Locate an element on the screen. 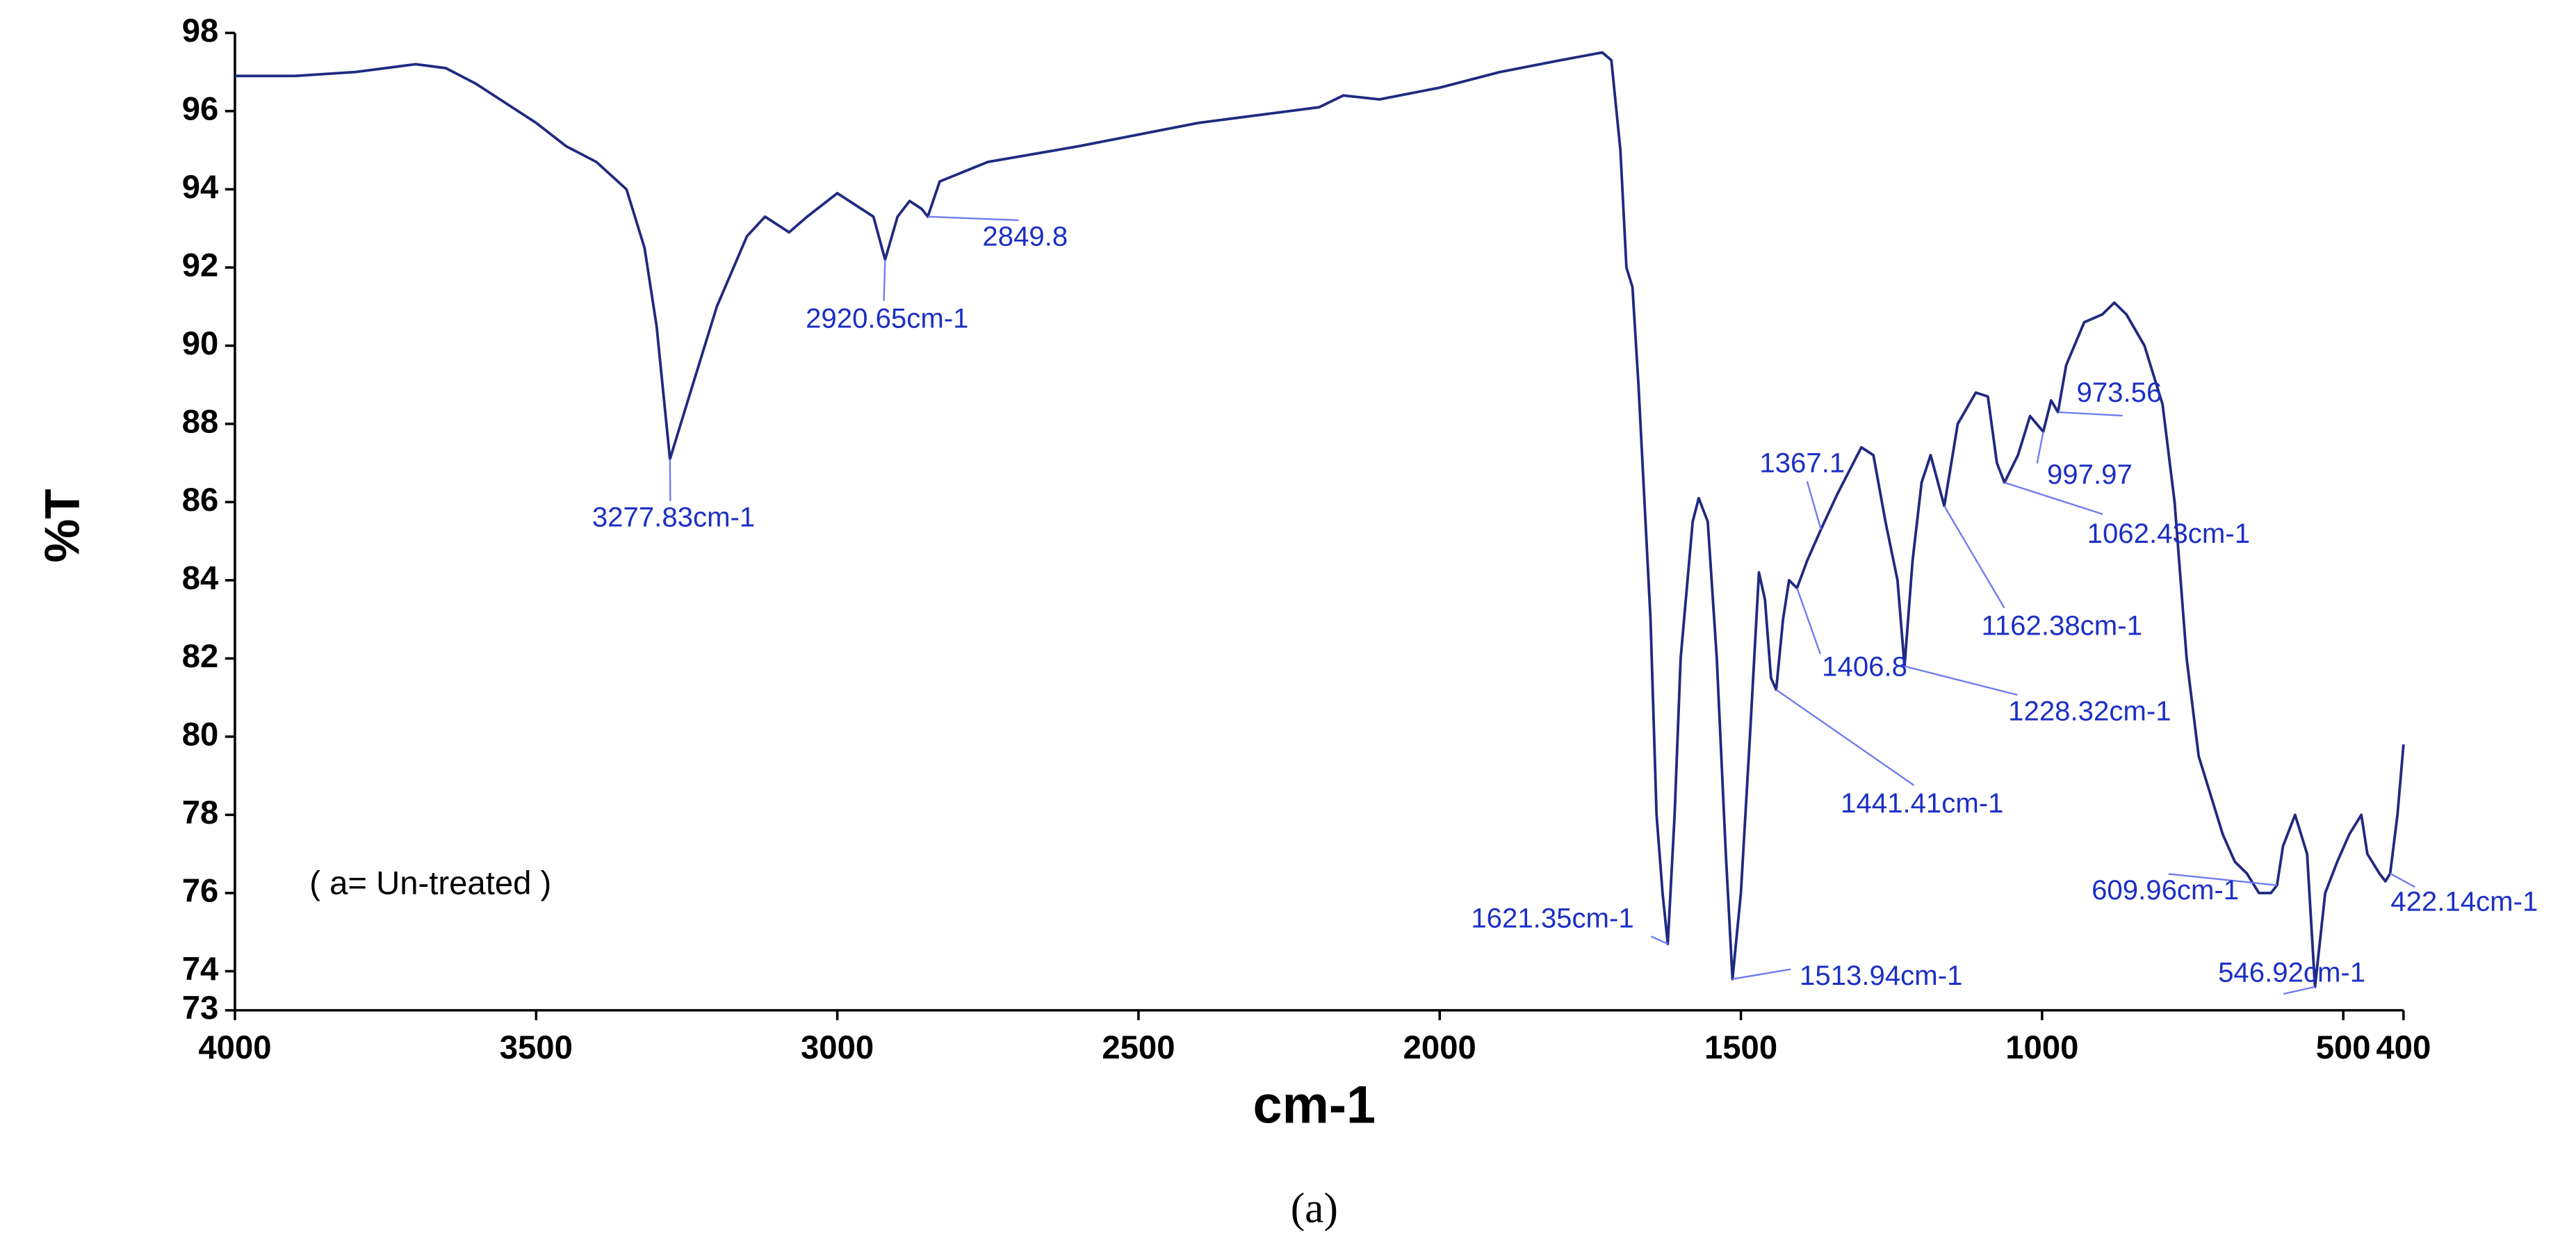  y-tick-label: 76 is located at coordinates (201, 890).